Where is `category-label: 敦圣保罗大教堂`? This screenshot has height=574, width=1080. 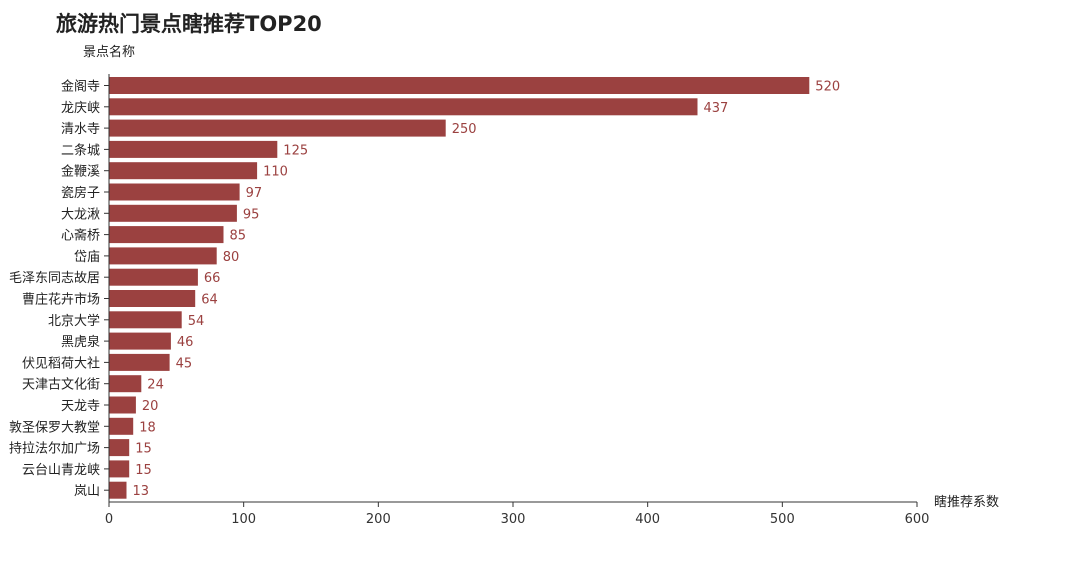 category-label: 敦圣保罗大教堂 is located at coordinates (54, 427).